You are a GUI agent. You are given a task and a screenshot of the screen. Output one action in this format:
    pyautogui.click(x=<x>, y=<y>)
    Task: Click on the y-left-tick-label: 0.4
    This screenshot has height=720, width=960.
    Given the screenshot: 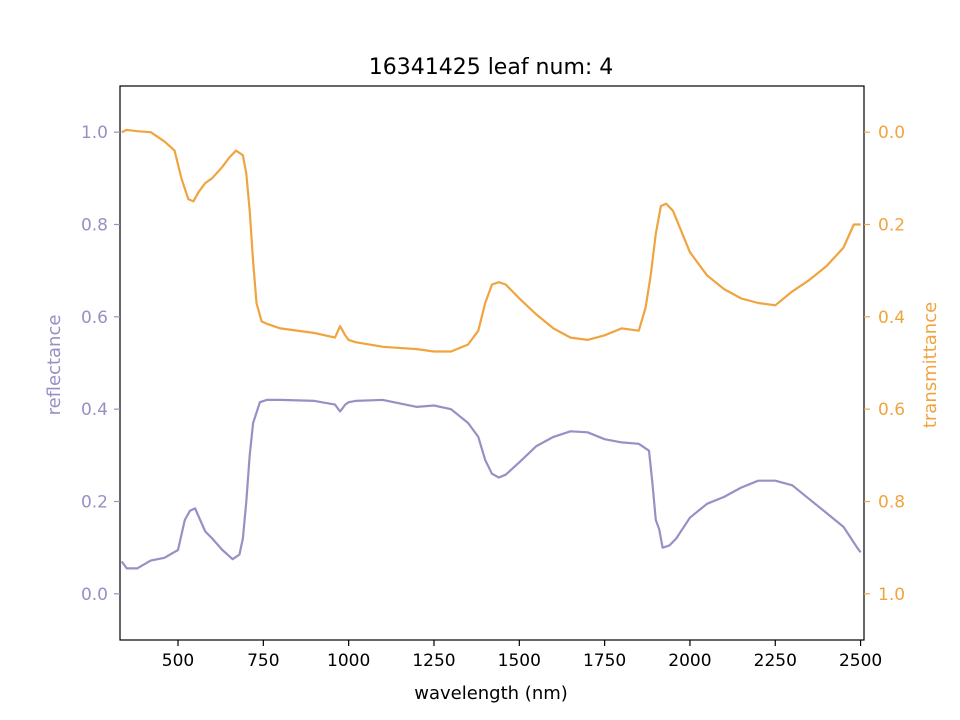 What is the action you would take?
    pyautogui.click(x=94, y=410)
    